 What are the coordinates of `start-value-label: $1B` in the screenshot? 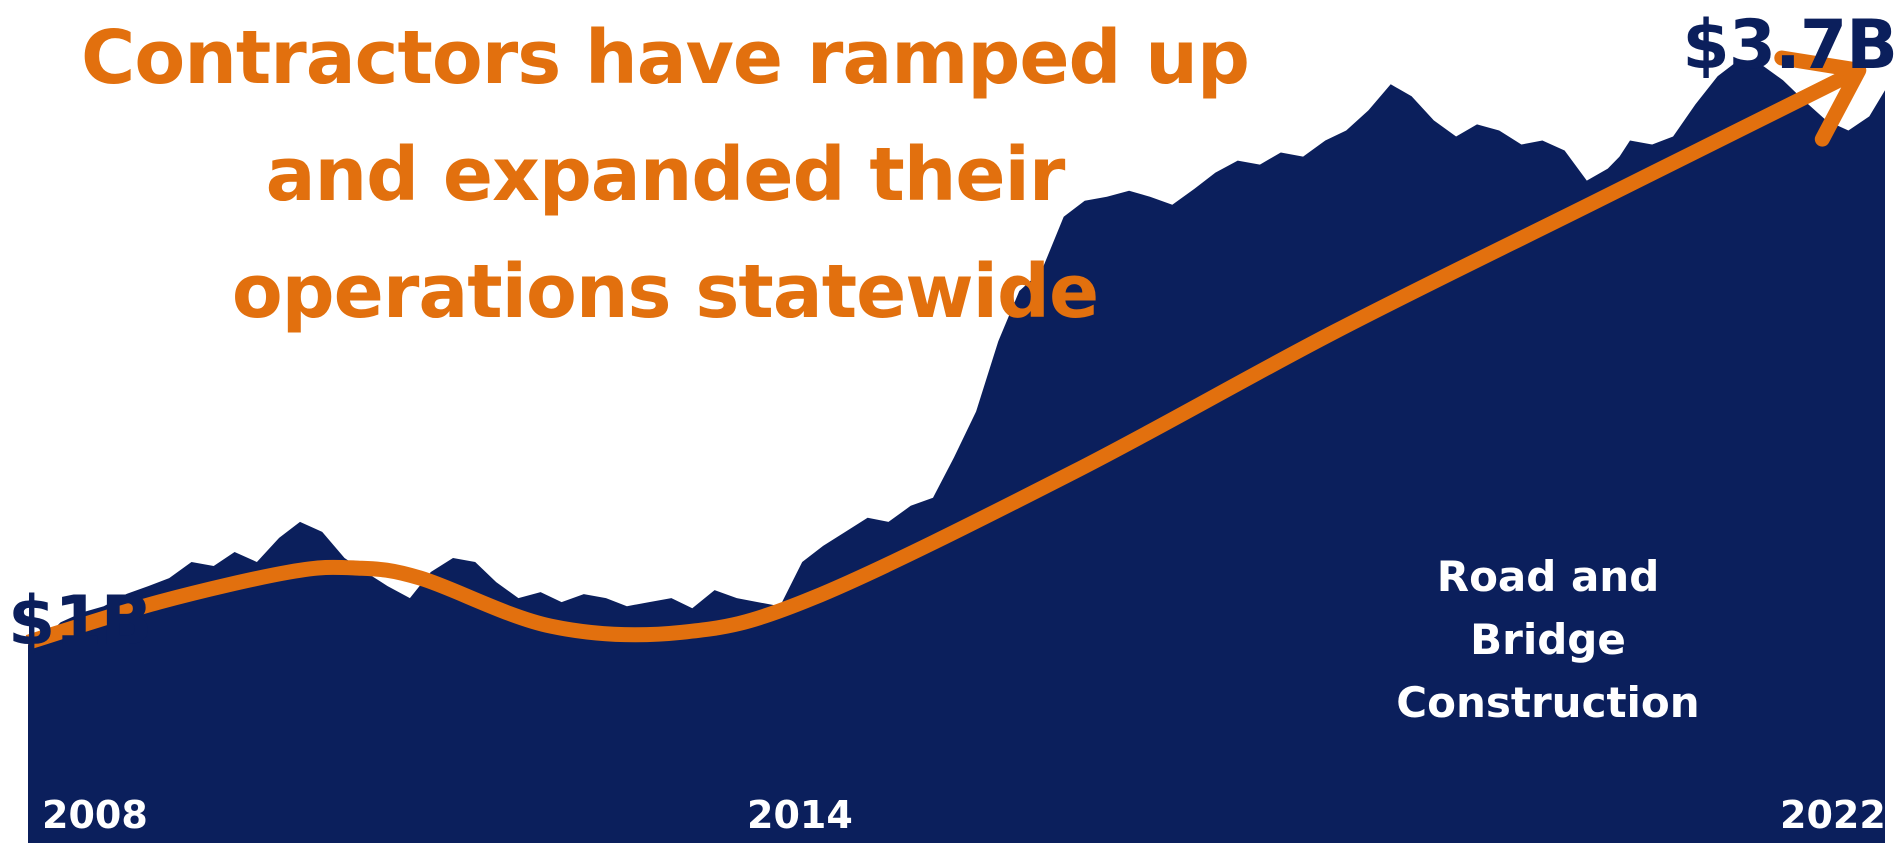 It's located at (80, 621).